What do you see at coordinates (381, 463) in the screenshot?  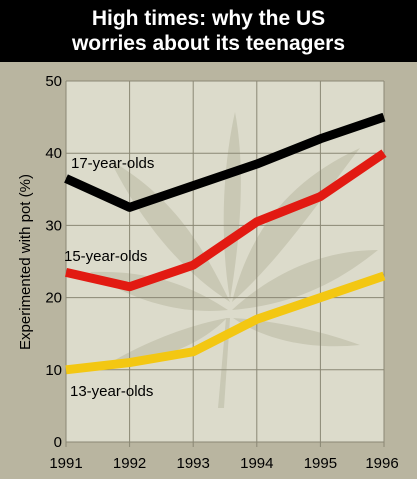 I see `x-tick-label: 1996` at bounding box center [381, 463].